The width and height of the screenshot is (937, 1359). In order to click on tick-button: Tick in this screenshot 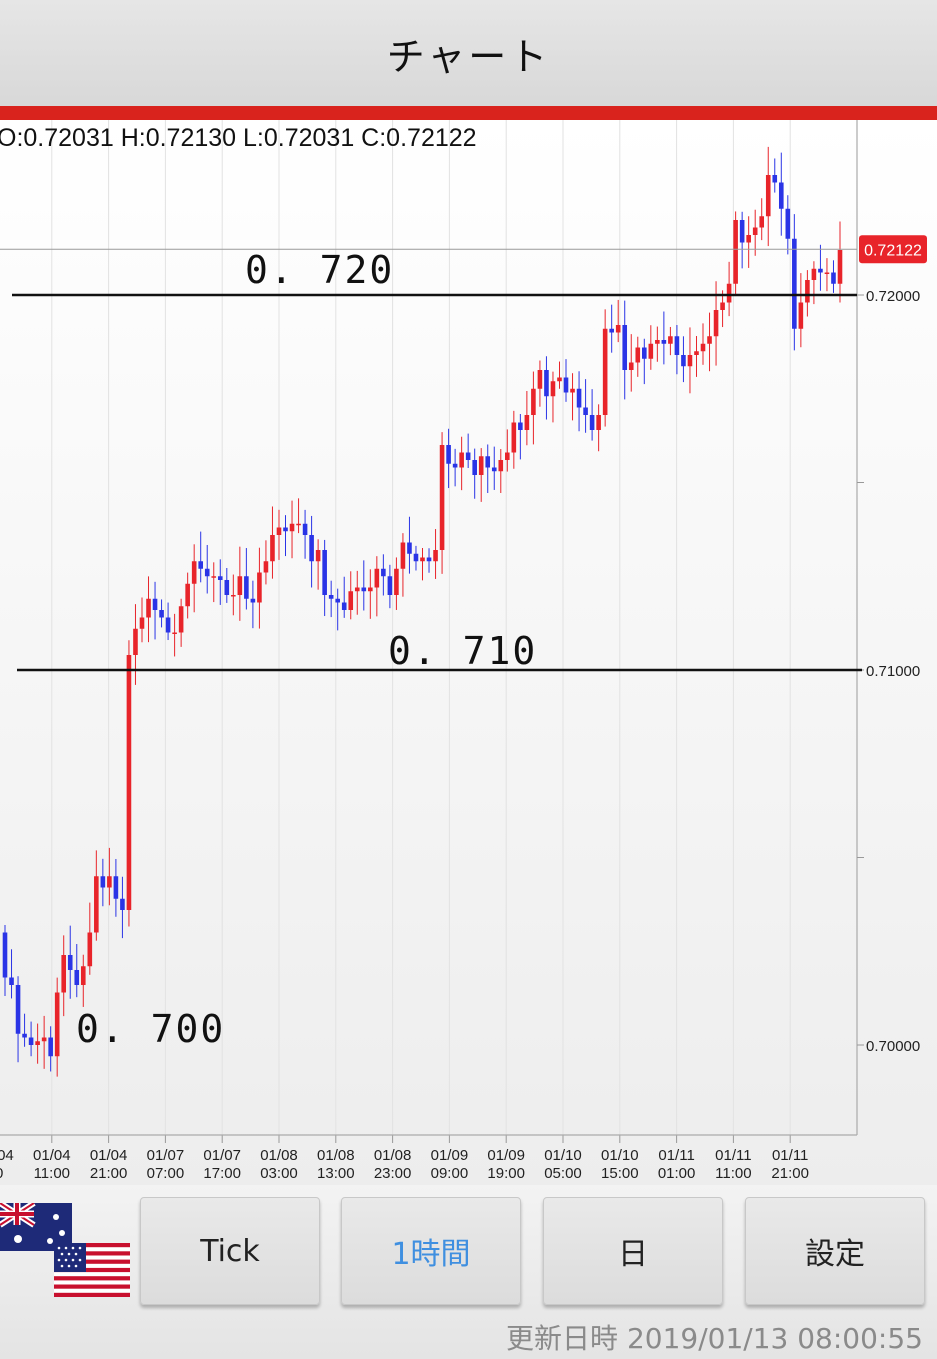, I will do `click(230, 1251)`.